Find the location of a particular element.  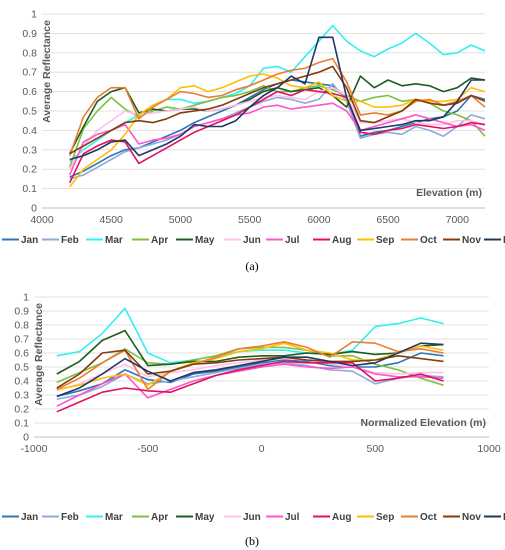

series-line-jun is located at coordinates (250, 374).